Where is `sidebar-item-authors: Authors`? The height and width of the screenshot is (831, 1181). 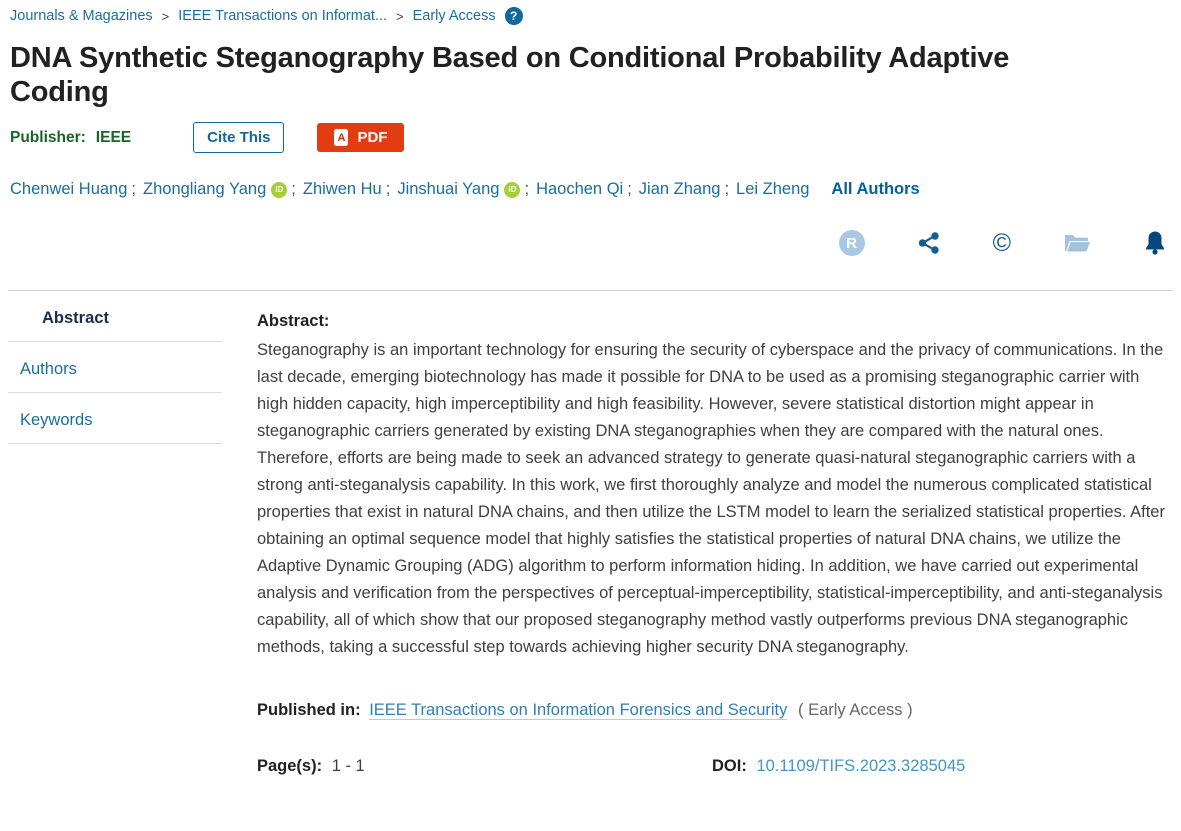 sidebar-item-authors: Authors is located at coordinates (115, 367).